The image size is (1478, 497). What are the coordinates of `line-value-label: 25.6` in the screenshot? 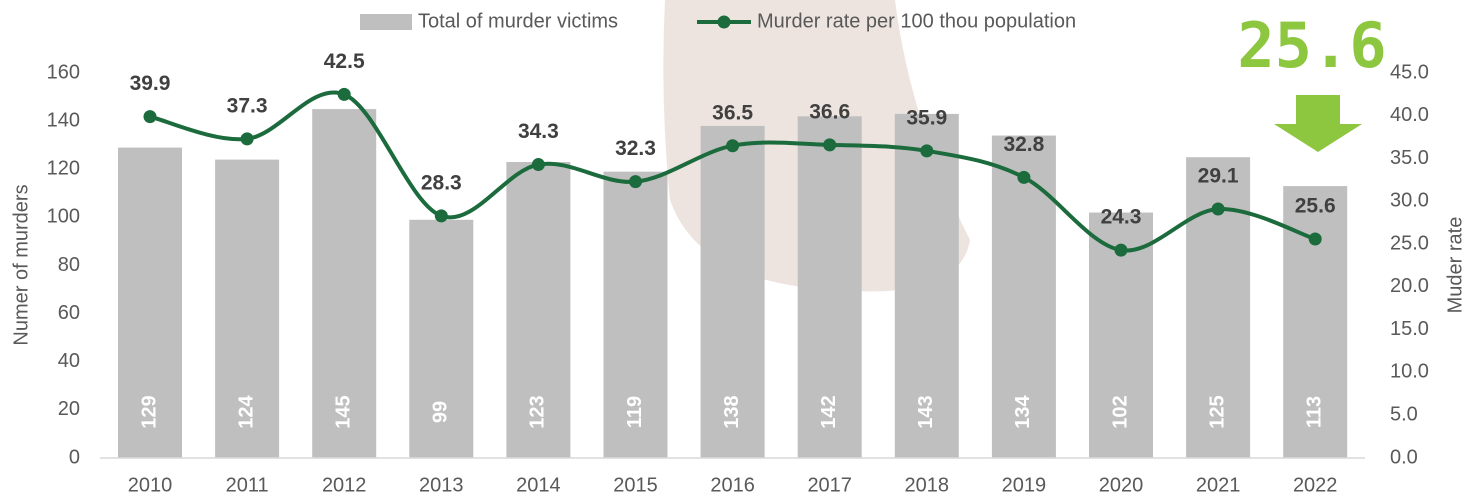 It's located at (1315, 206).